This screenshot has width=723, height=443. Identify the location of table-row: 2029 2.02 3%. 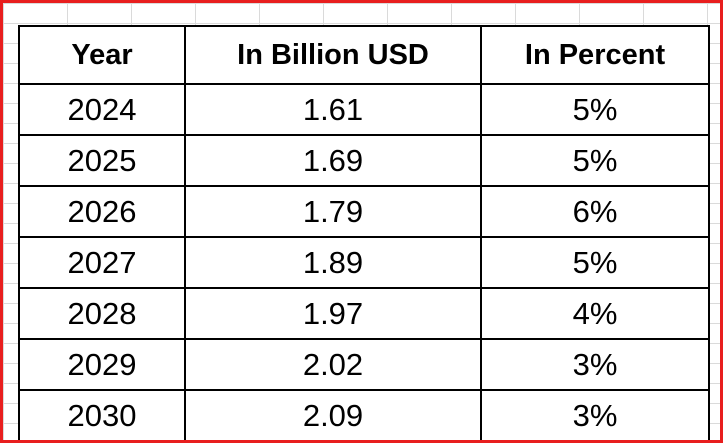
(364, 364).